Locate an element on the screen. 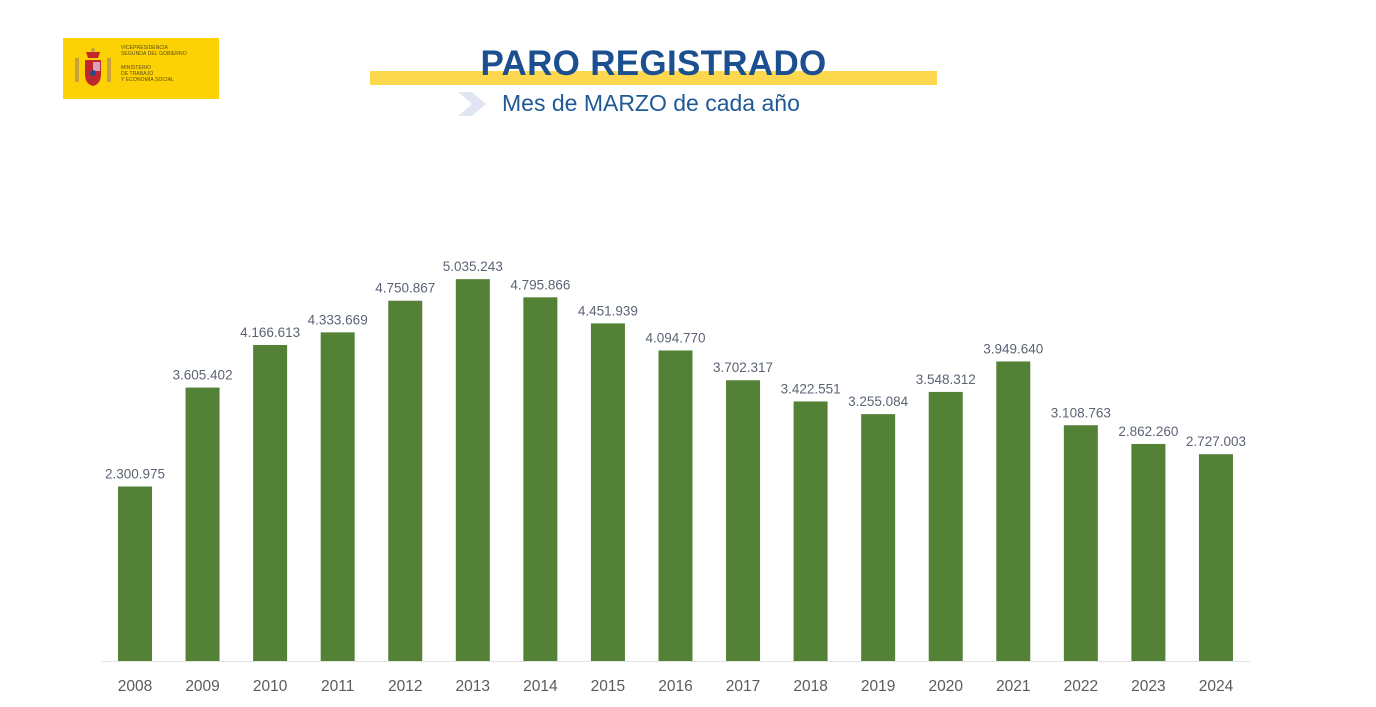 This screenshot has height=707, width=1376. data-label-2016: 4.094.770 is located at coordinates (675, 337).